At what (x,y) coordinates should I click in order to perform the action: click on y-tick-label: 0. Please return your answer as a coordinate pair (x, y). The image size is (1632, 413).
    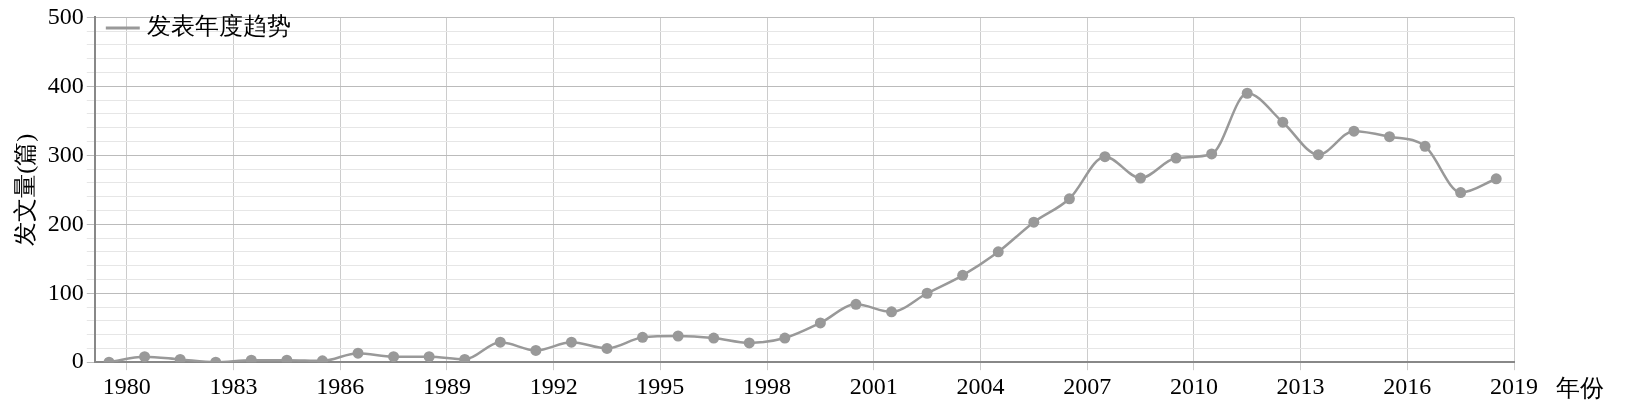
    Looking at the image, I should click on (77, 360).